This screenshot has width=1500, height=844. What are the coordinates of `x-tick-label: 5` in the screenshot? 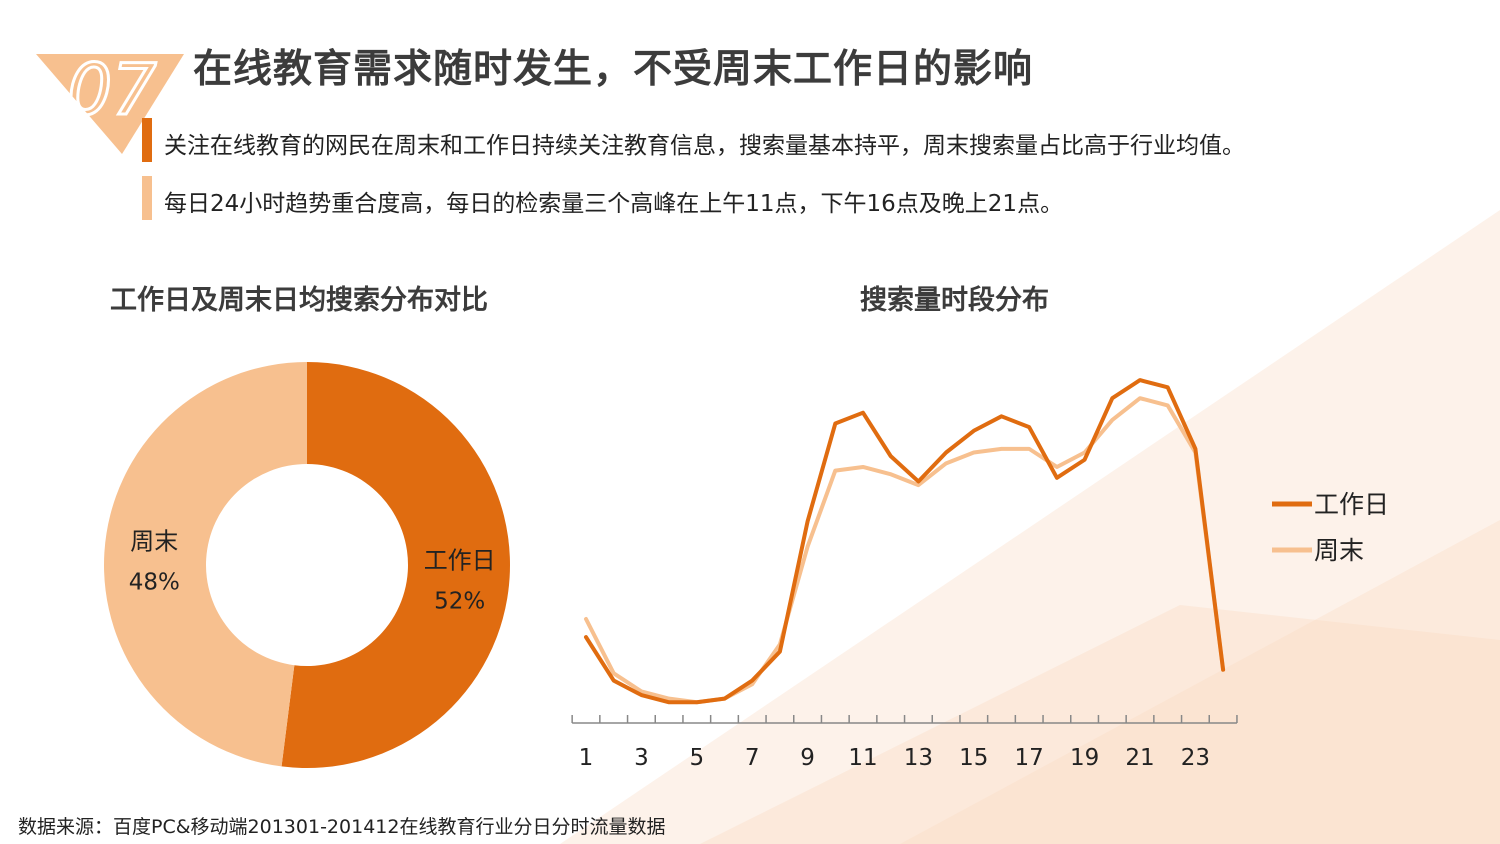 It's located at (696, 758).